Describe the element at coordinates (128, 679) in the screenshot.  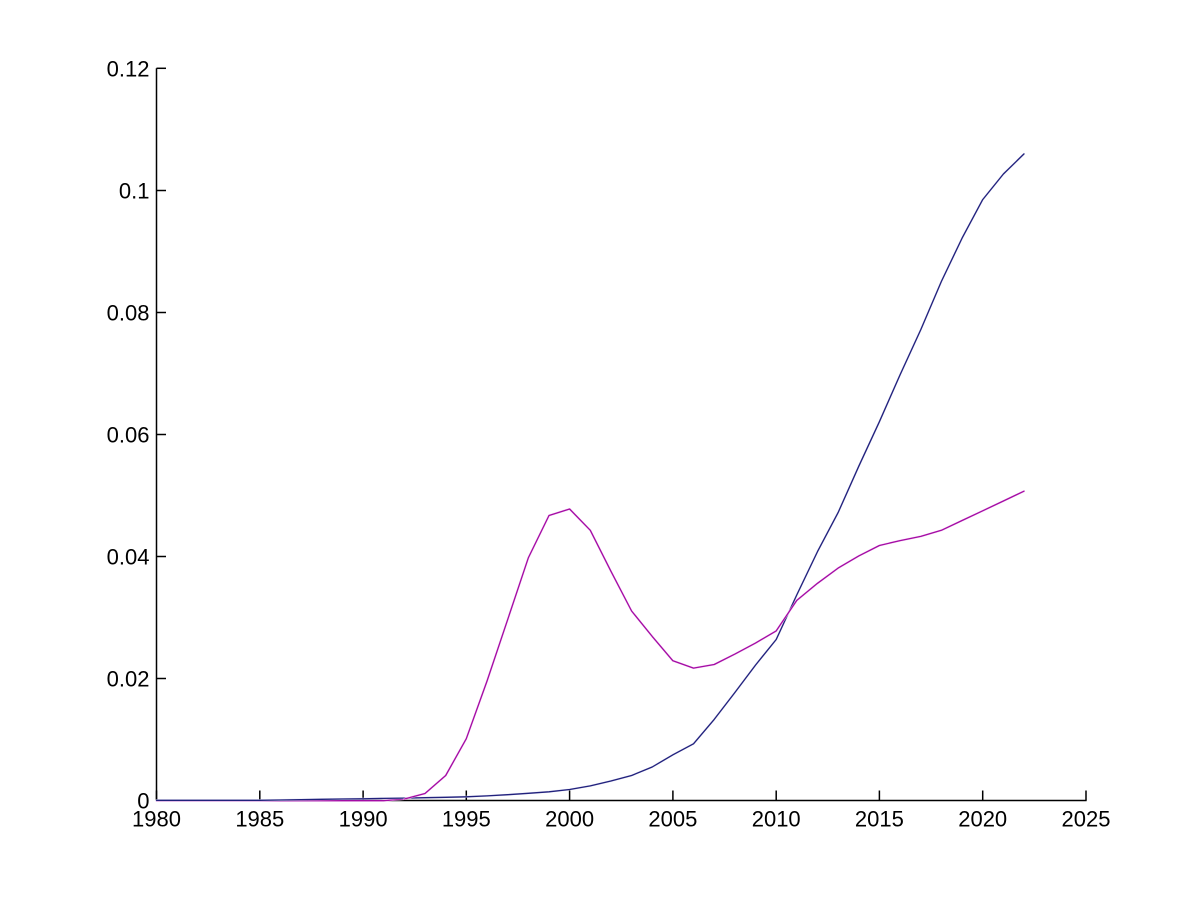
I see `svg-text: 0.02` at that location.